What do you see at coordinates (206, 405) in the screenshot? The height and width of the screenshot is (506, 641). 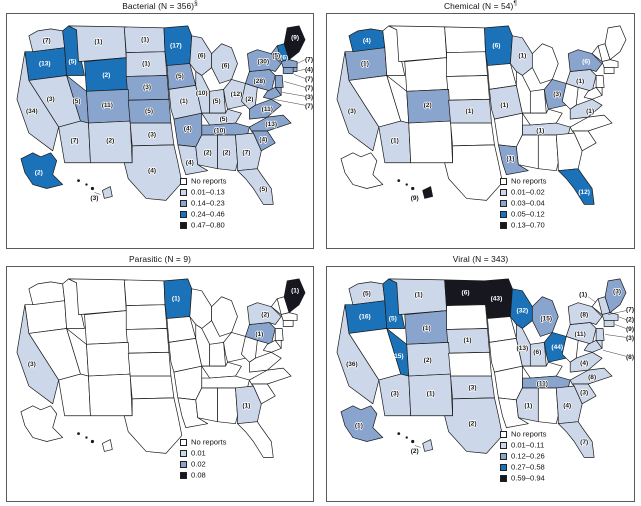 I see `state-MS` at bounding box center [206, 405].